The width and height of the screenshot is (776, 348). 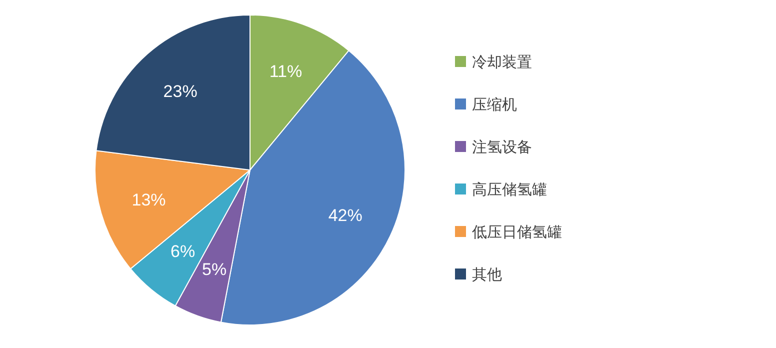 I want to click on data-label: 23%, so click(x=180, y=91).